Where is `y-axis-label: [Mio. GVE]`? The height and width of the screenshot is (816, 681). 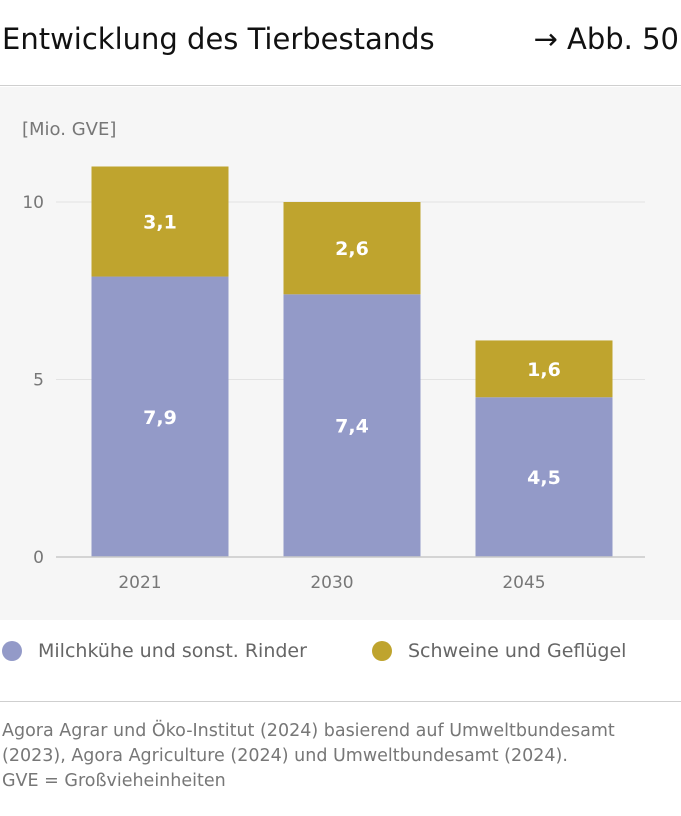
y-axis-label: [Mio. GVE] is located at coordinates (69, 129).